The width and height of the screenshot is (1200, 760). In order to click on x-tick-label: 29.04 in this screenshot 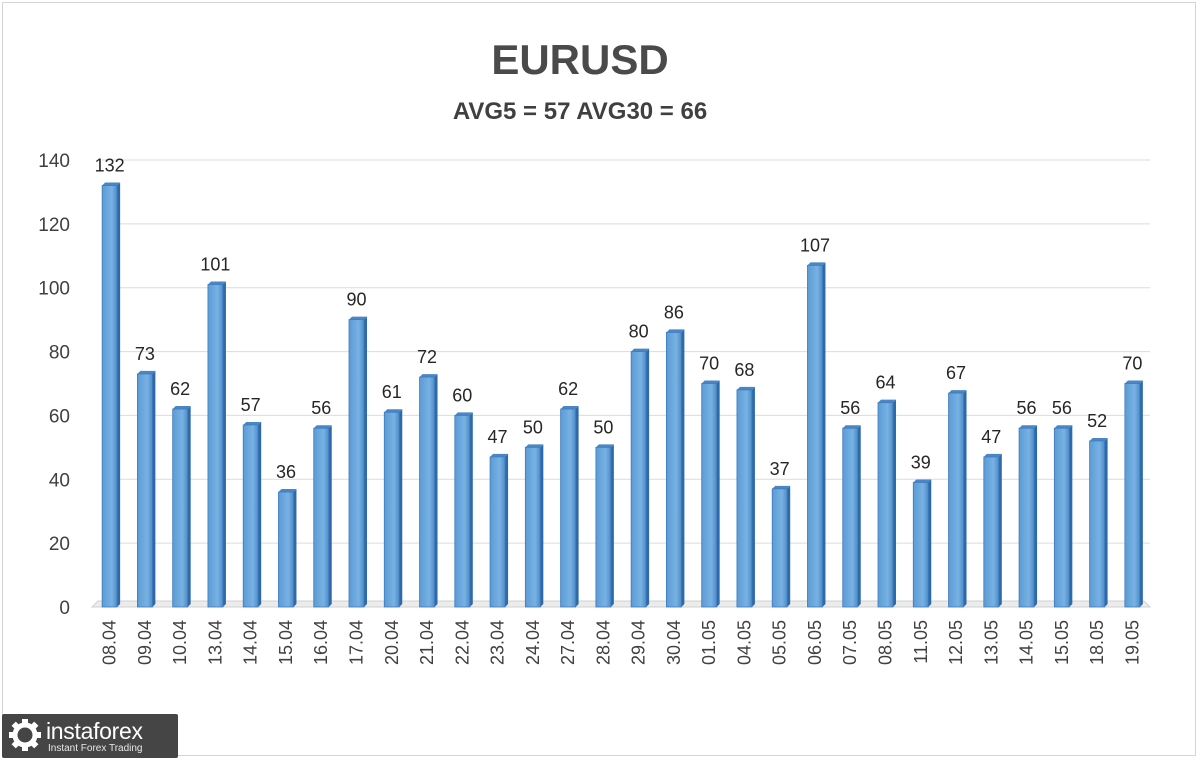, I will do `click(639, 642)`.